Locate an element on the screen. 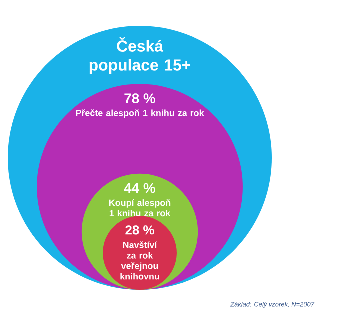  category-label: Navštíví za rok veřejnou knihovnu is located at coordinates (140, 261).